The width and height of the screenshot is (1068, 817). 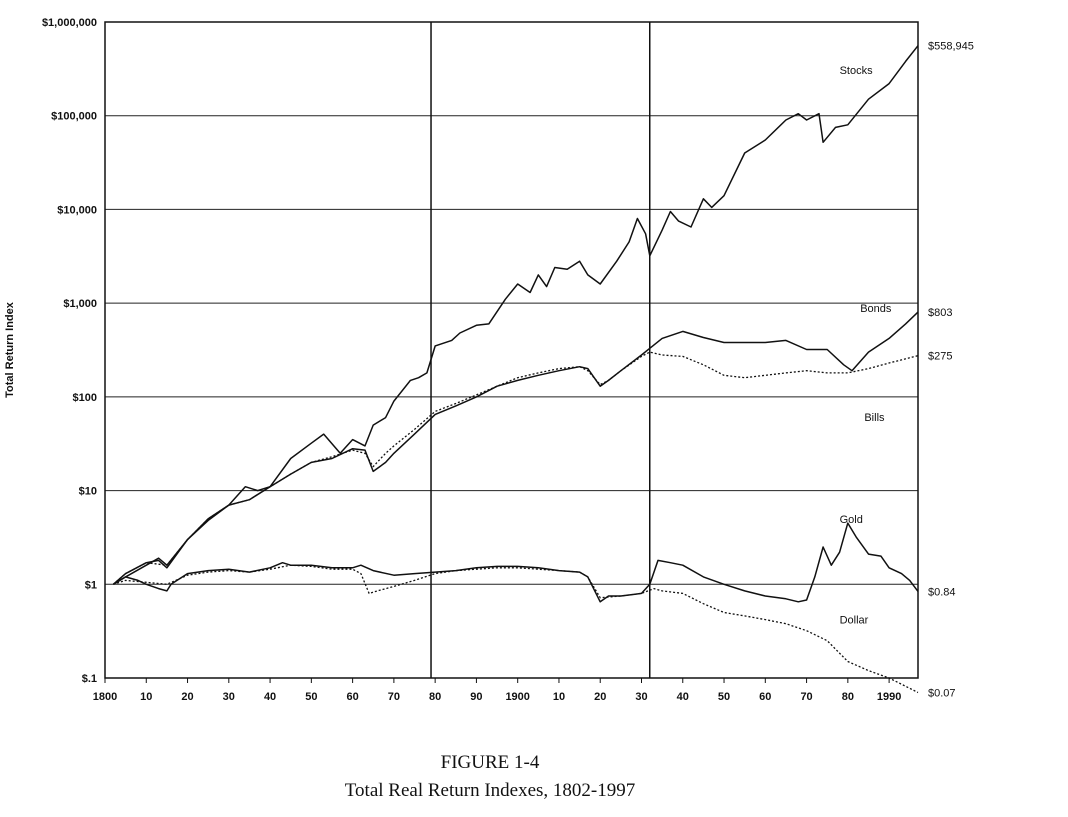 I want to click on y-tick-label: $1,000,000, so click(x=69, y=23).